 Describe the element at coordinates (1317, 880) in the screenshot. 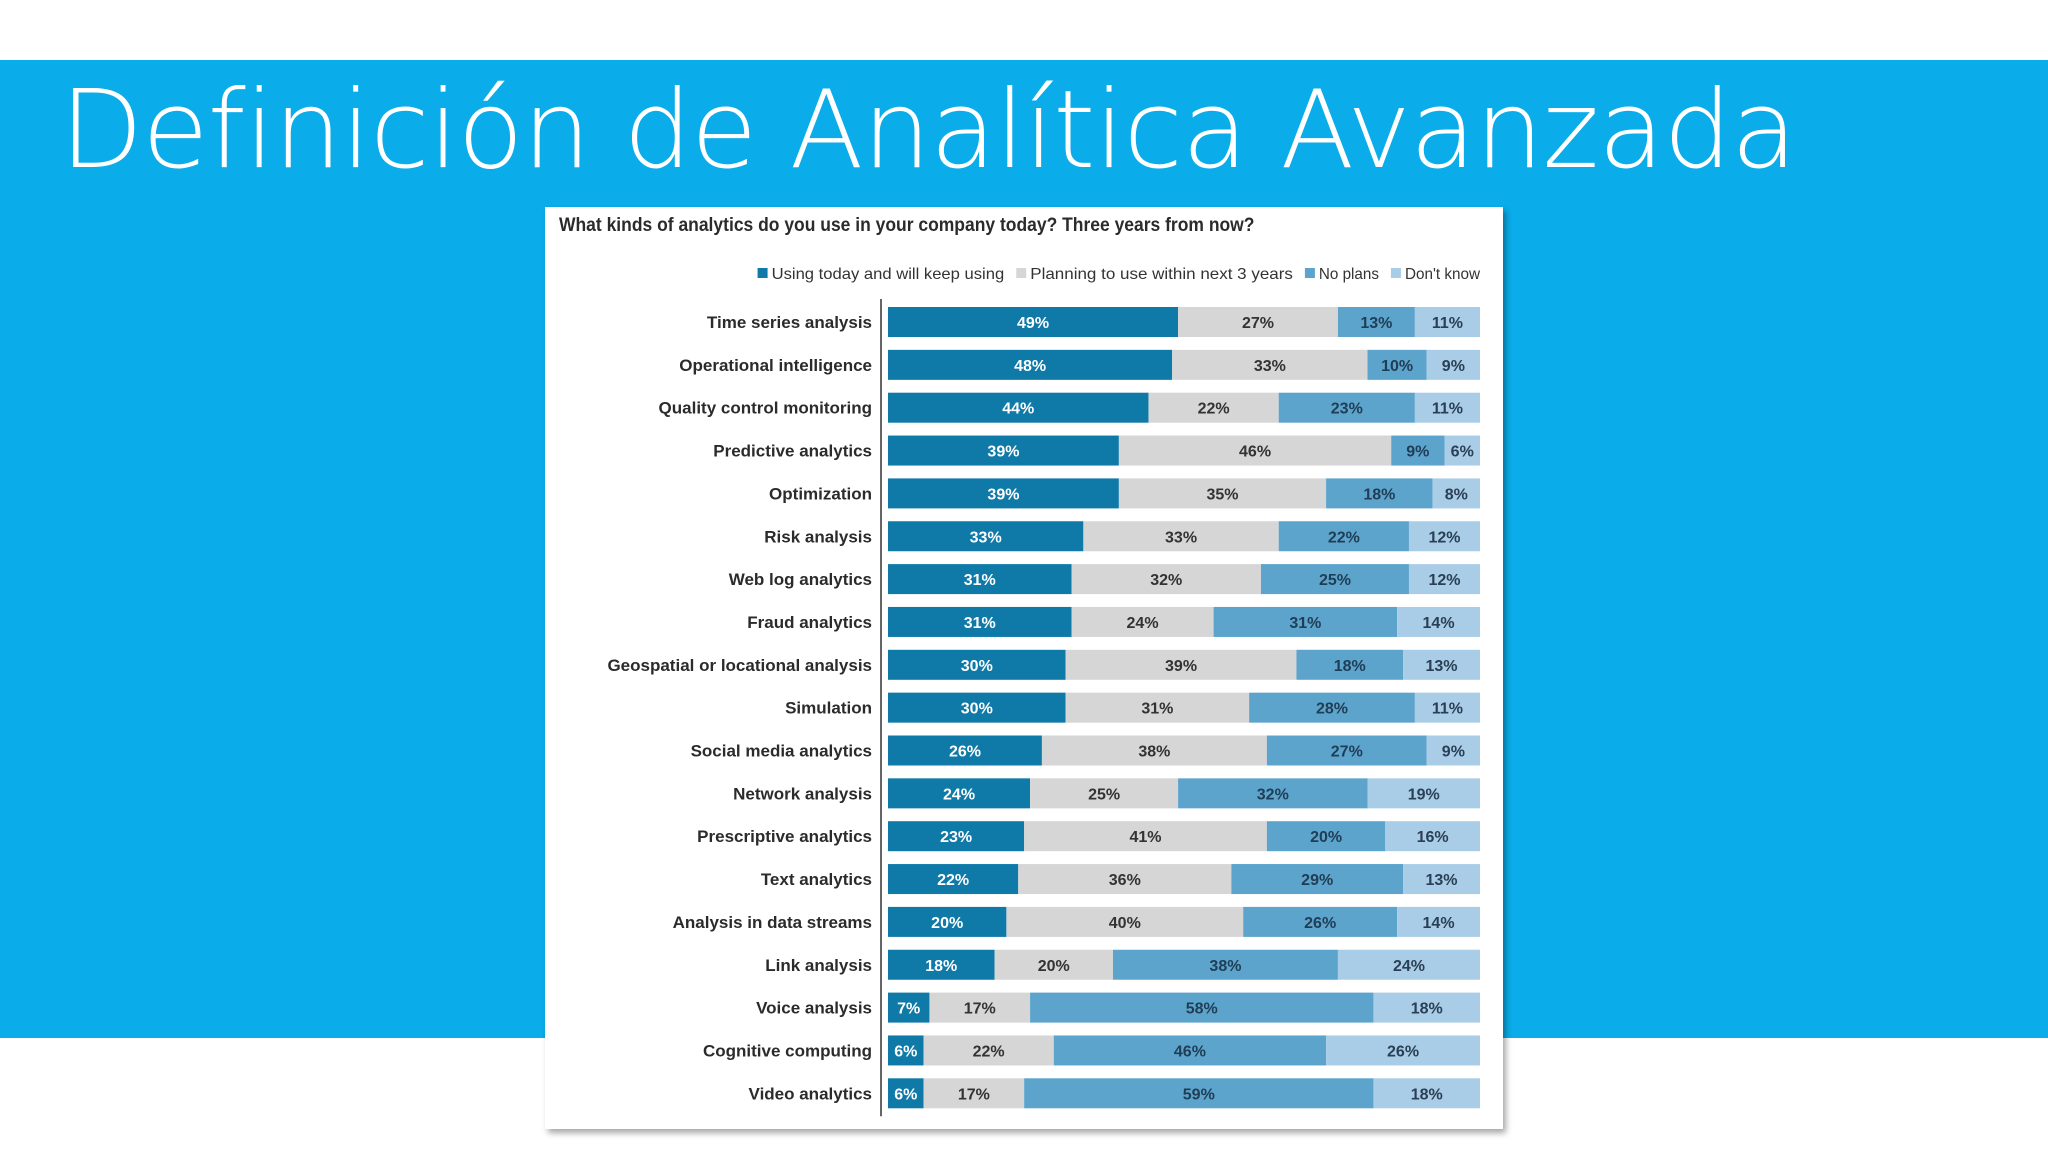

I see `data-label: 29%` at that location.